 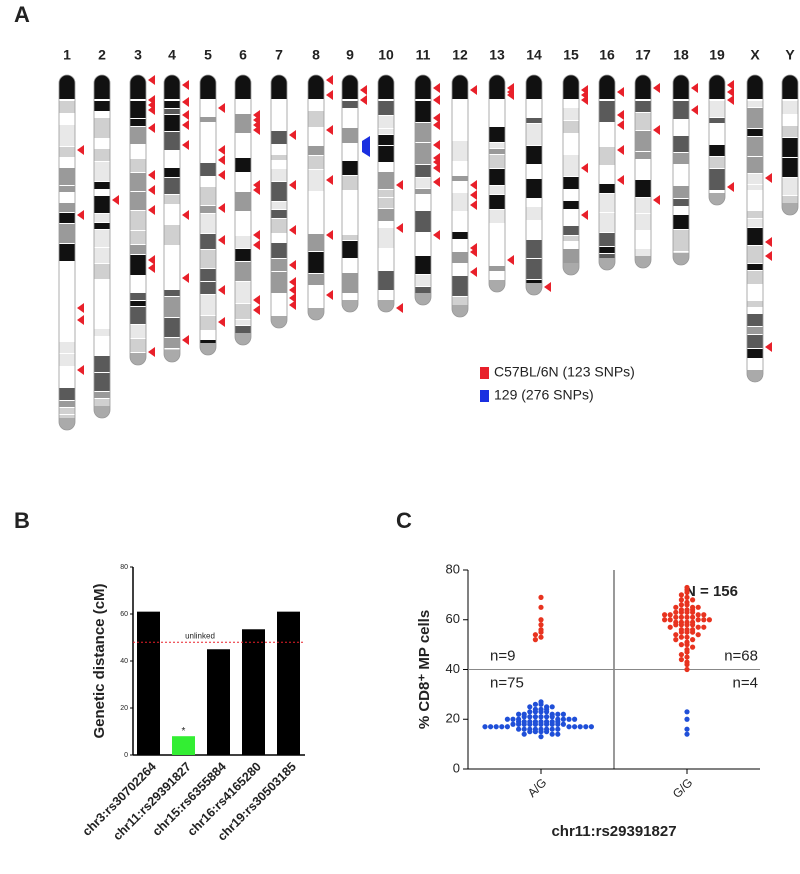 I want to click on chromosome-label: 1, so click(x=67, y=55).